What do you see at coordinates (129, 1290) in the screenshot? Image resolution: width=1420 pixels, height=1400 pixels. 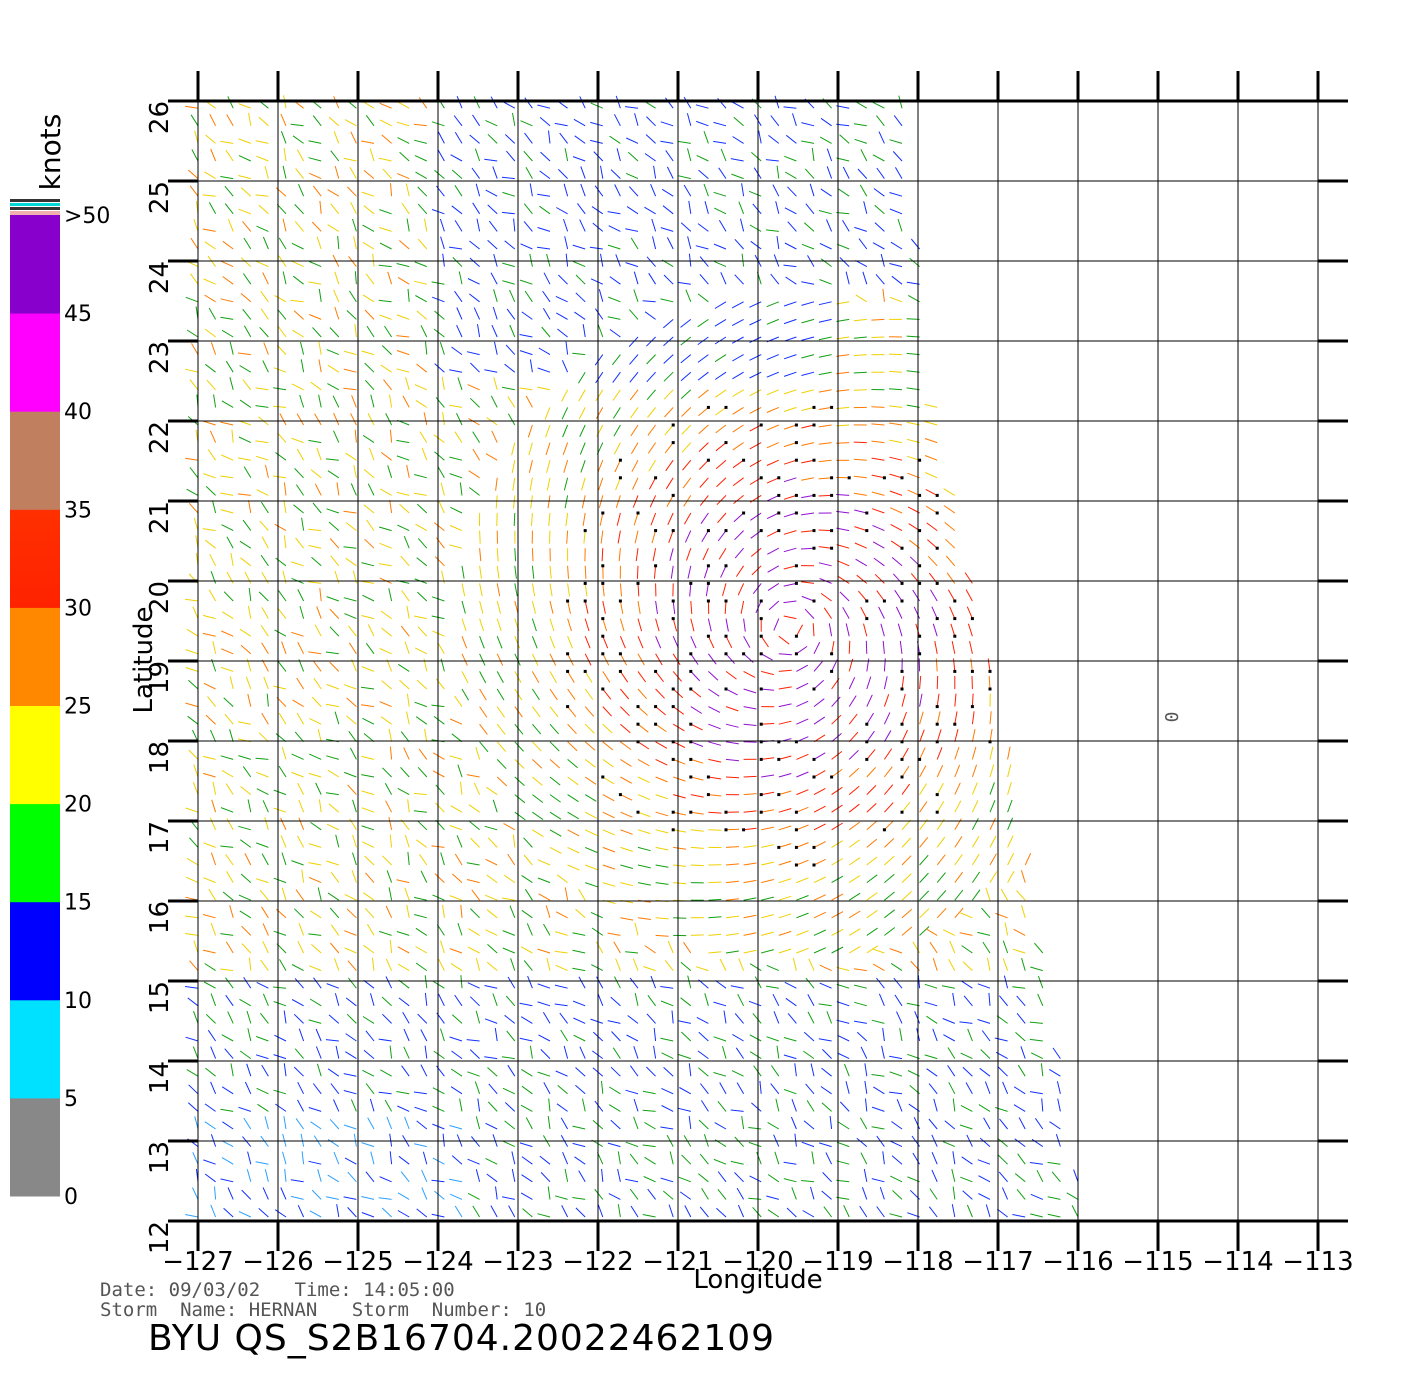 I see `date-label: Date:` at bounding box center [129, 1290].